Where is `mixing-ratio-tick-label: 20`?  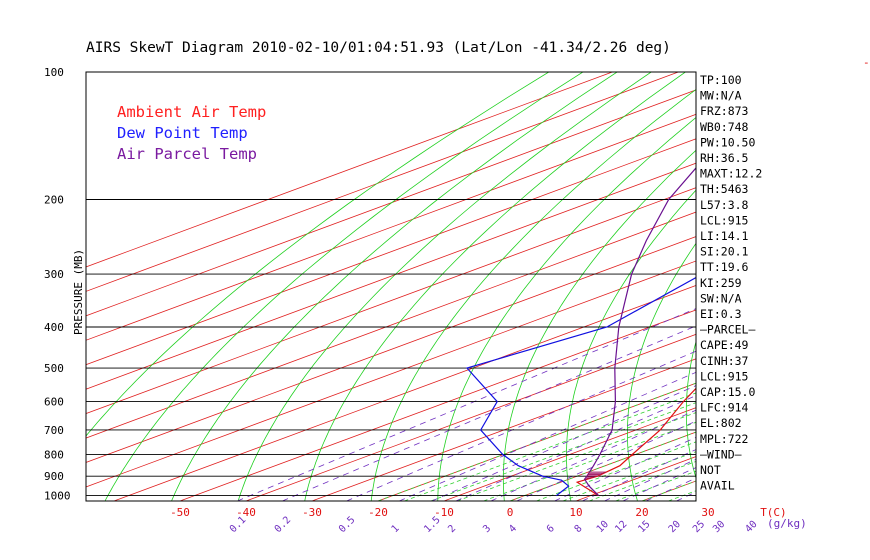
mixing-ratio-tick-label: 20 is located at coordinates (675, 527).